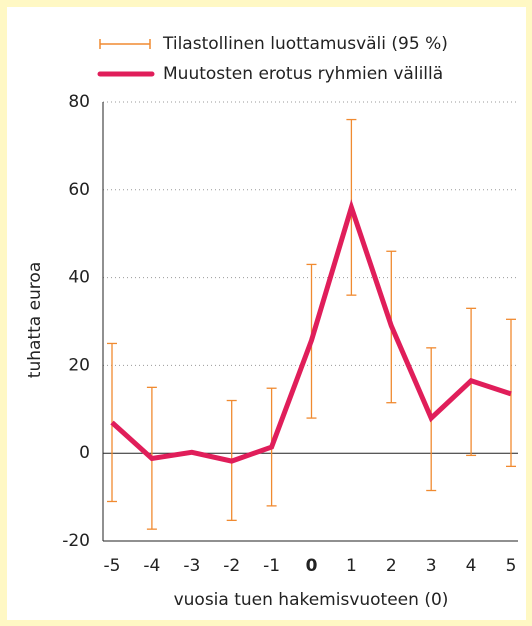  What do you see at coordinates (431, 566) in the screenshot?
I see `x-tick-label: 3` at bounding box center [431, 566].